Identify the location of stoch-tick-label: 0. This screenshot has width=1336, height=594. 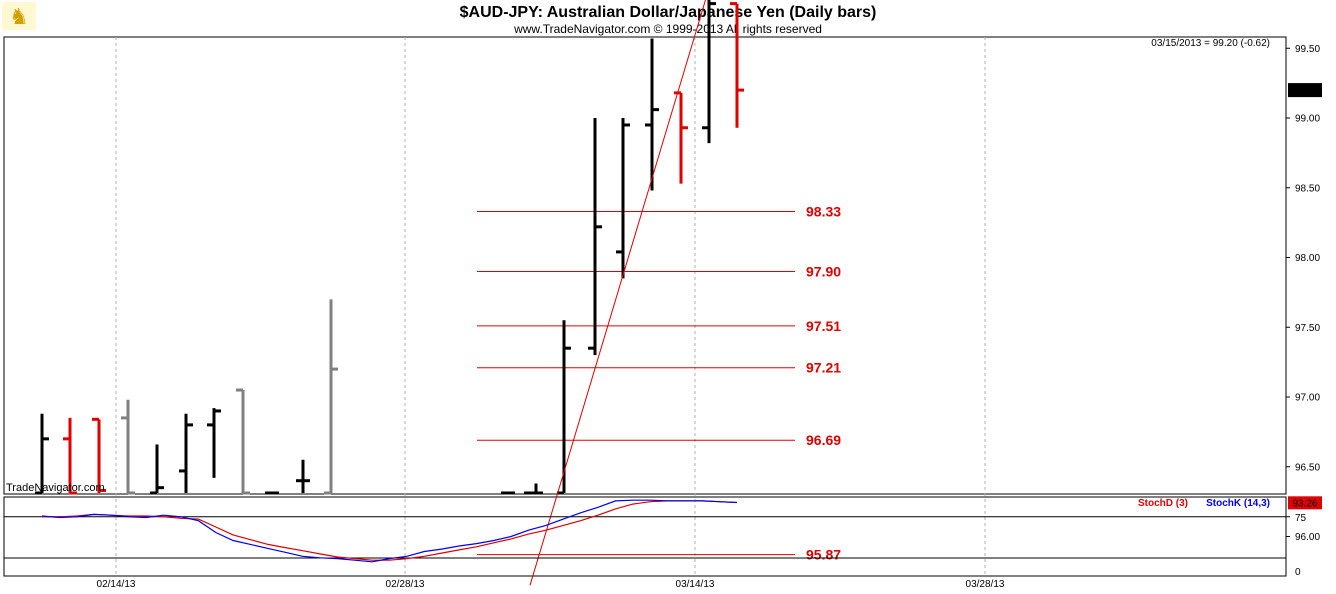
(1298, 572).